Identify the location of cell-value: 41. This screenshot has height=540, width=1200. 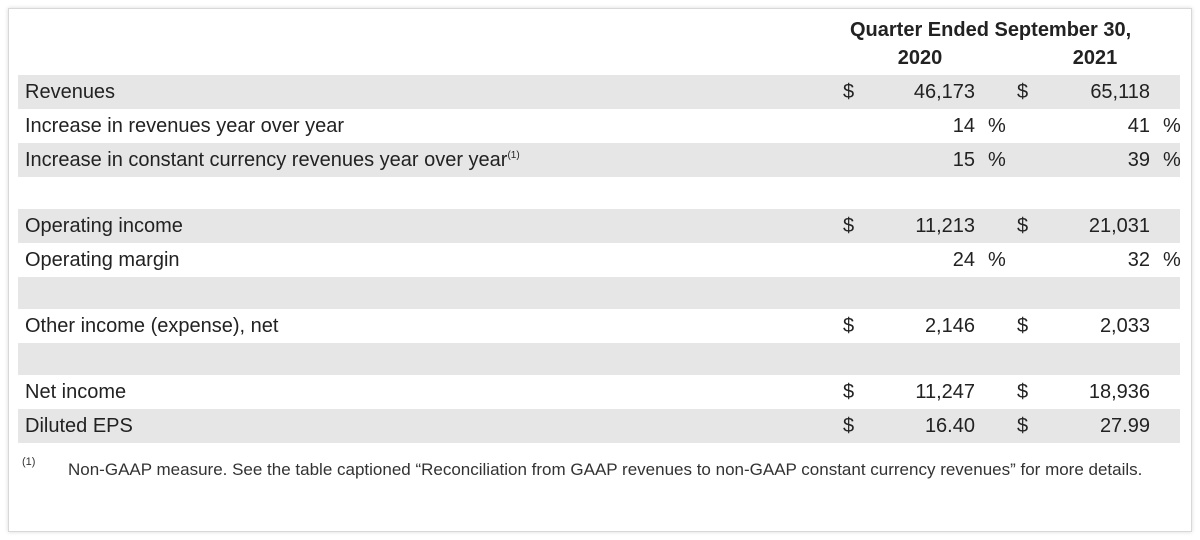
(1138, 126).